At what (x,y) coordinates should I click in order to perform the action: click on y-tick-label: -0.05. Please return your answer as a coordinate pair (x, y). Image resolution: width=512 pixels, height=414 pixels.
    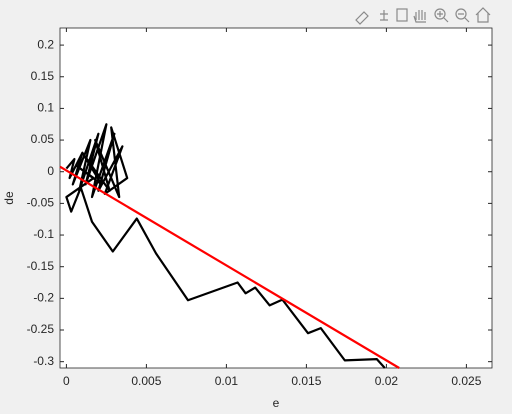
    Looking at the image, I should click on (41, 203).